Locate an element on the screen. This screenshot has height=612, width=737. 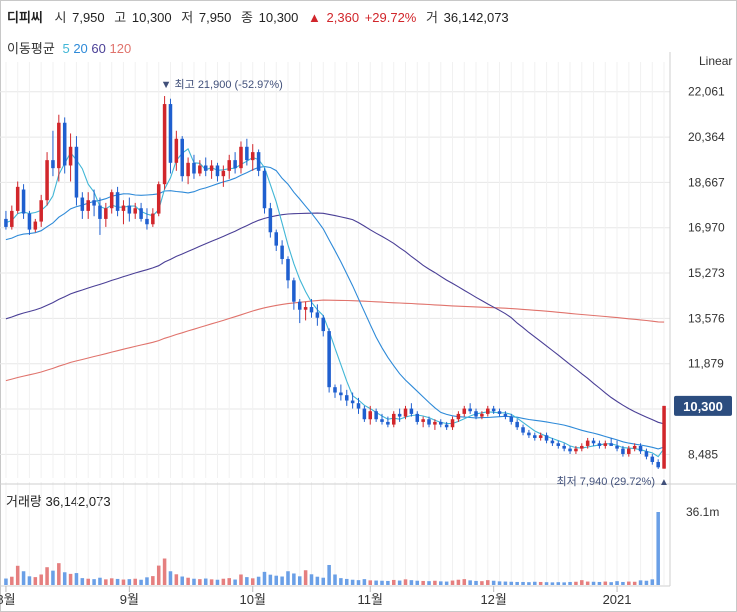
ma-20-legend: 20 is located at coordinates (80, 48).